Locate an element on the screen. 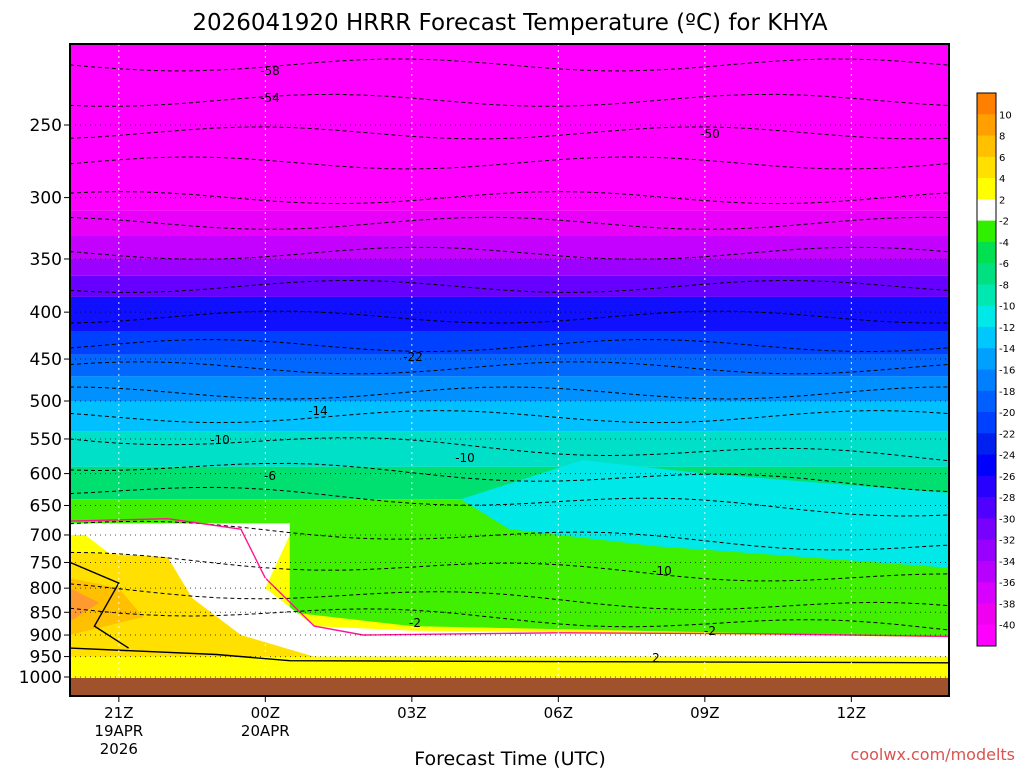 The width and height of the screenshot is (1024, 768). x-tick-label: 20APR is located at coordinates (265, 731).